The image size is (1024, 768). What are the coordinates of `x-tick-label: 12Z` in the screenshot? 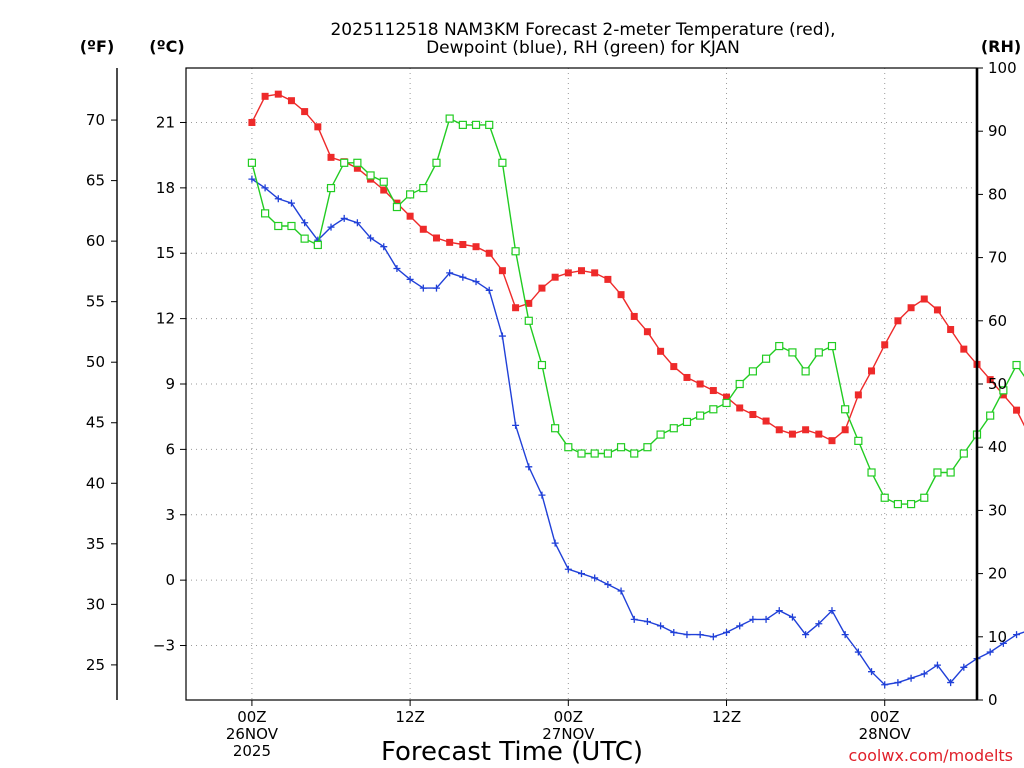 It's located at (726, 717).